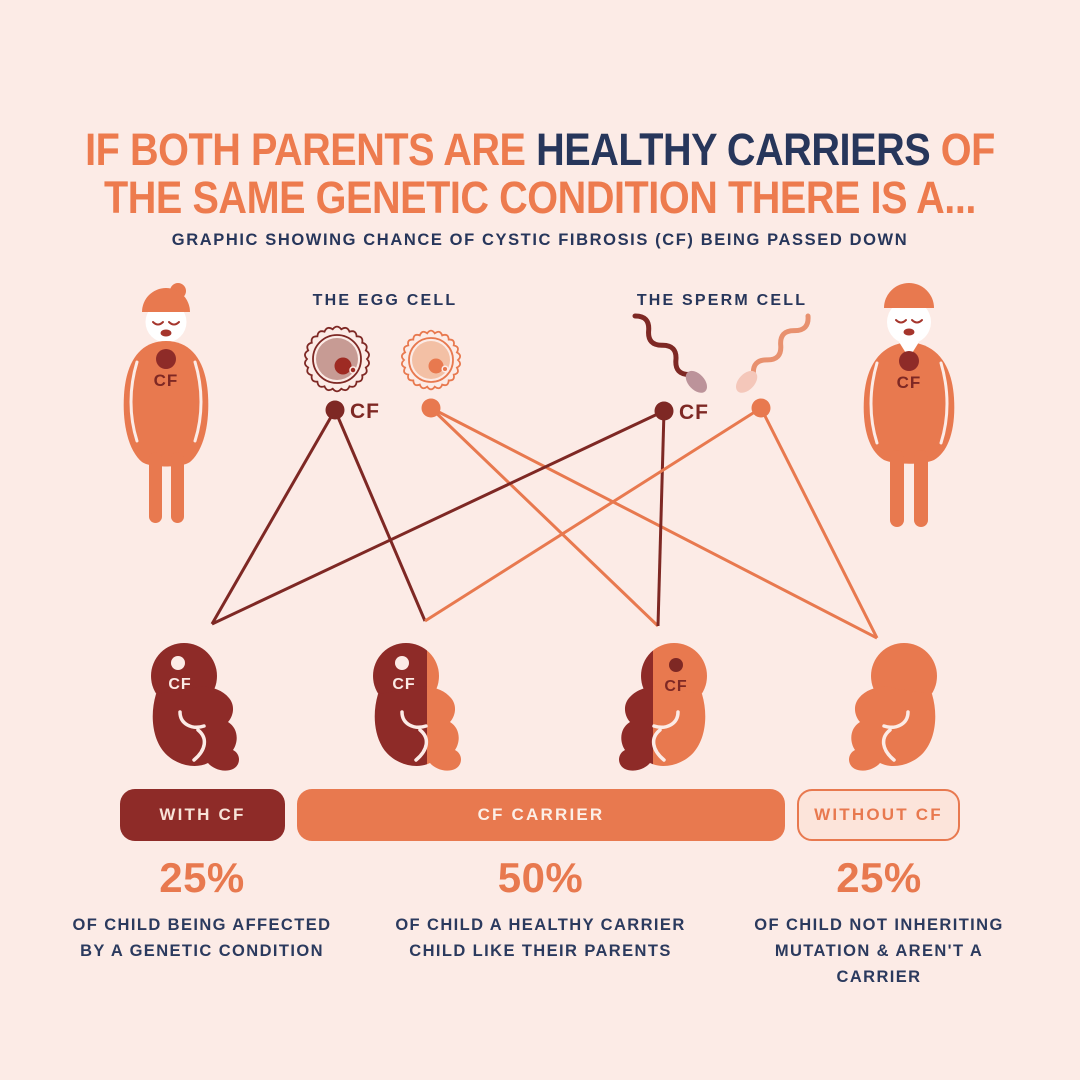  I want to click on sperm-cell-cf, so click(670, 353).